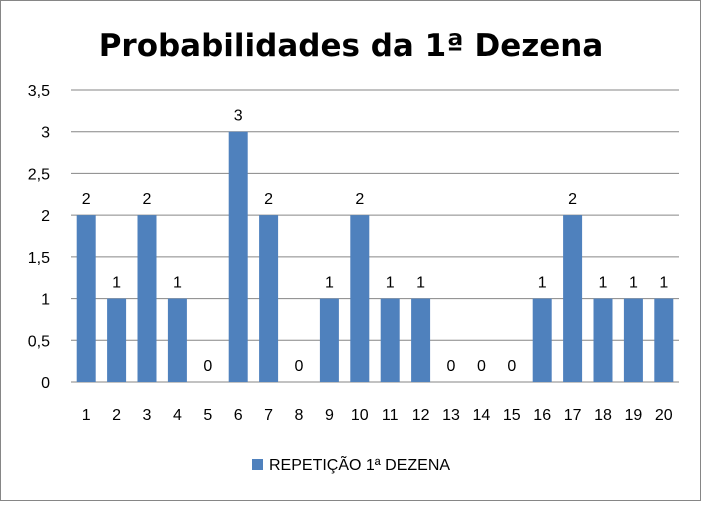 This screenshot has width=701, height=505. Describe the element at coordinates (177, 415) in the screenshot. I see `x-tick-label: 4` at that location.